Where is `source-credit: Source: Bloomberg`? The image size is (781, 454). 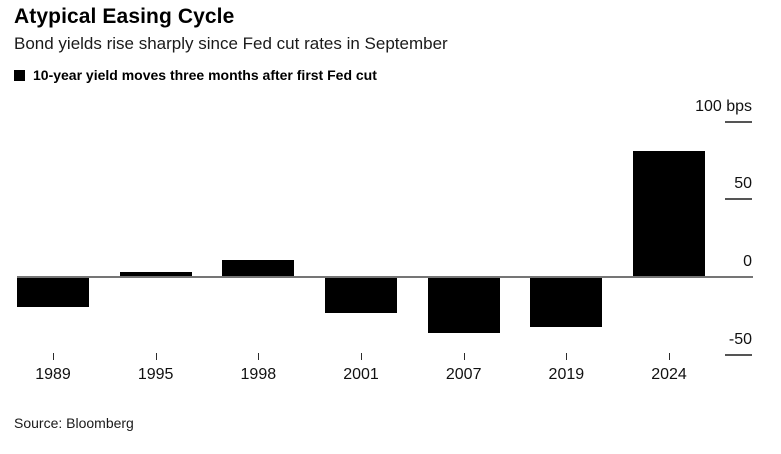
source-credit: Source: Bloomberg is located at coordinates (74, 423).